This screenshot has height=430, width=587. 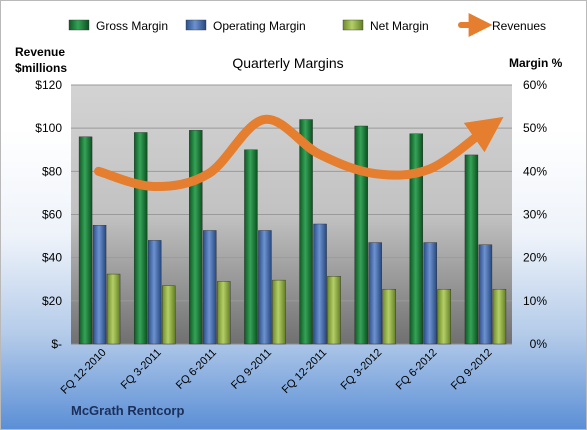 What do you see at coordinates (519, 26) in the screenshot?
I see `legend-label-revenues: Revenues` at bounding box center [519, 26].